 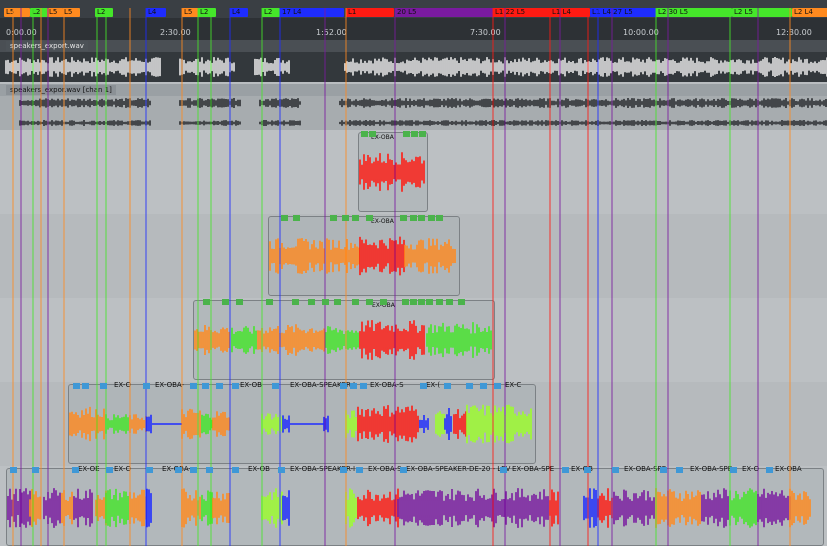 I want to click on track-title: speakers_expor.wav [chan 1], so click(x=61, y=90).